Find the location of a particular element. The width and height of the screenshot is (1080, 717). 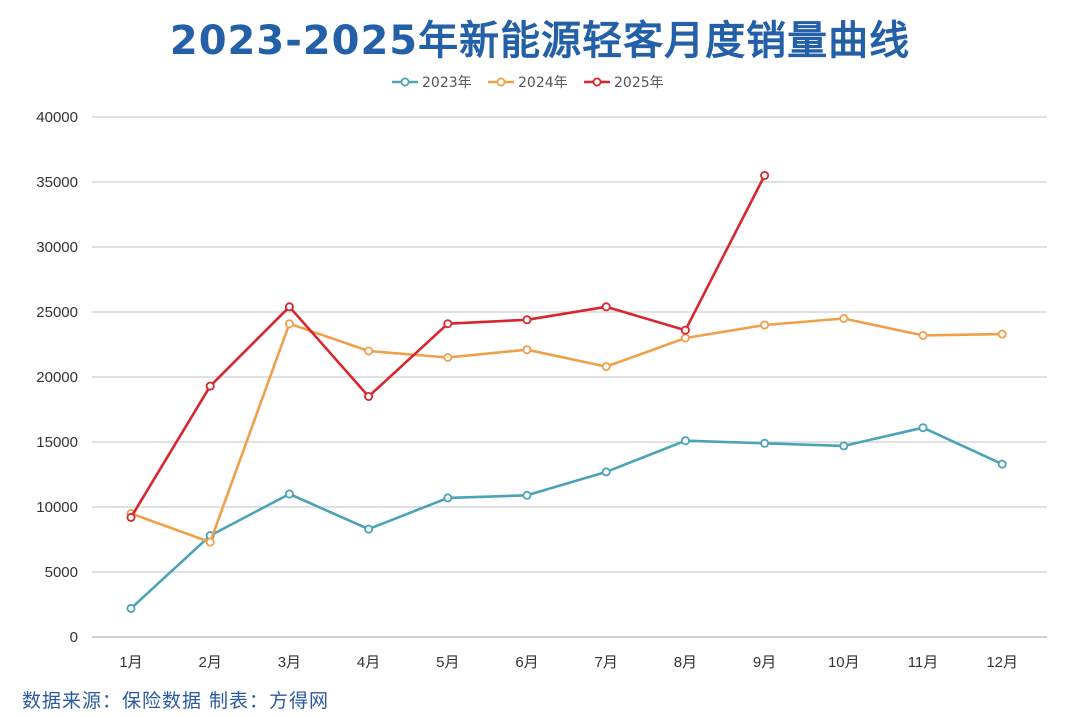

legend-label: 2025年 is located at coordinates (639, 83).